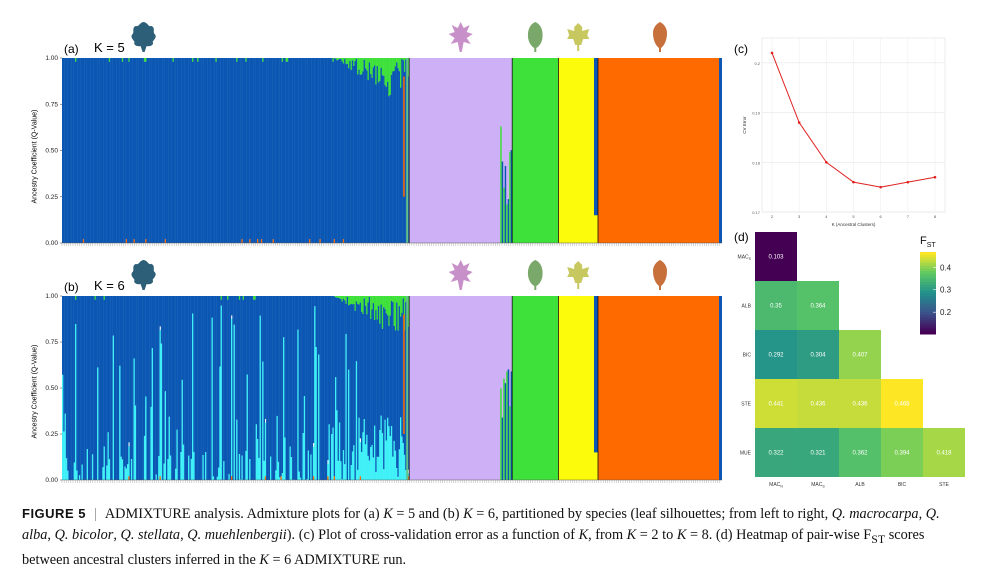 The width and height of the screenshot is (1000, 578). I want to click on panel-a-k-label: K = 5, so click(109, 47).